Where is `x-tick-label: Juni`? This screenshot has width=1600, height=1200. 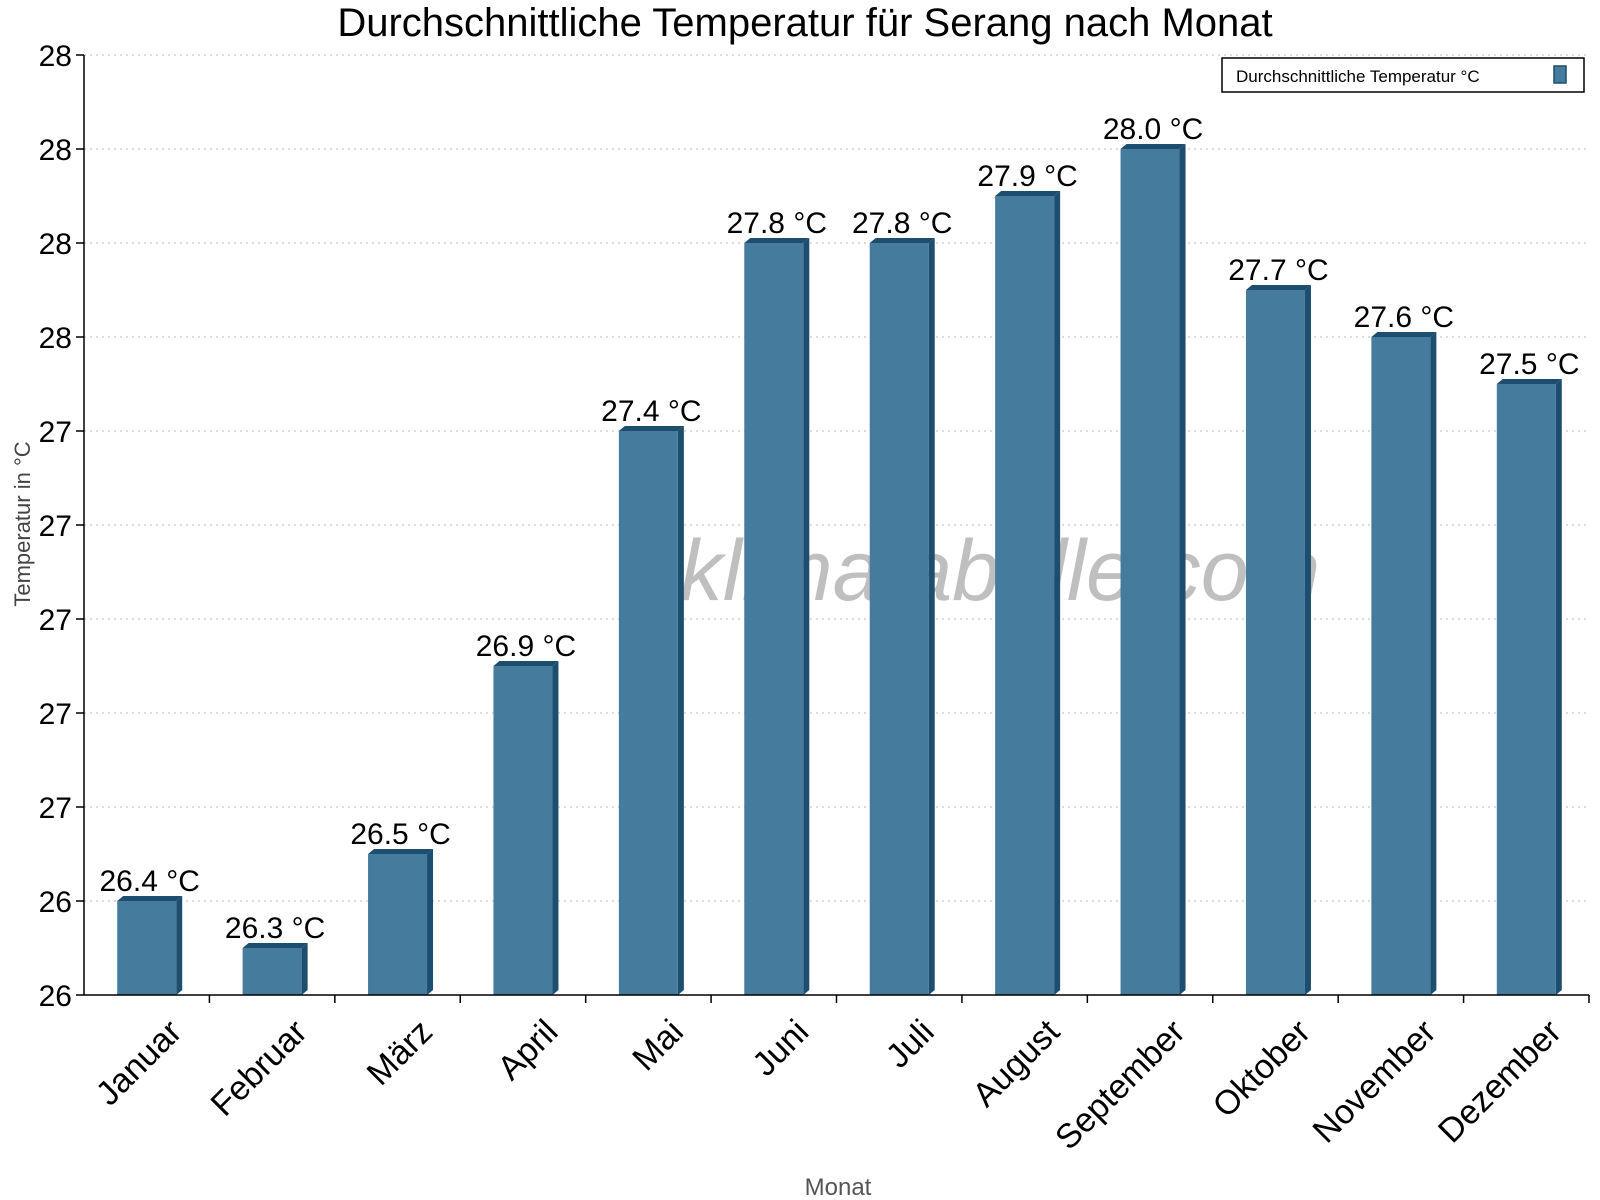 x-tick-label: Juni is located at coordinates (780, 1048).